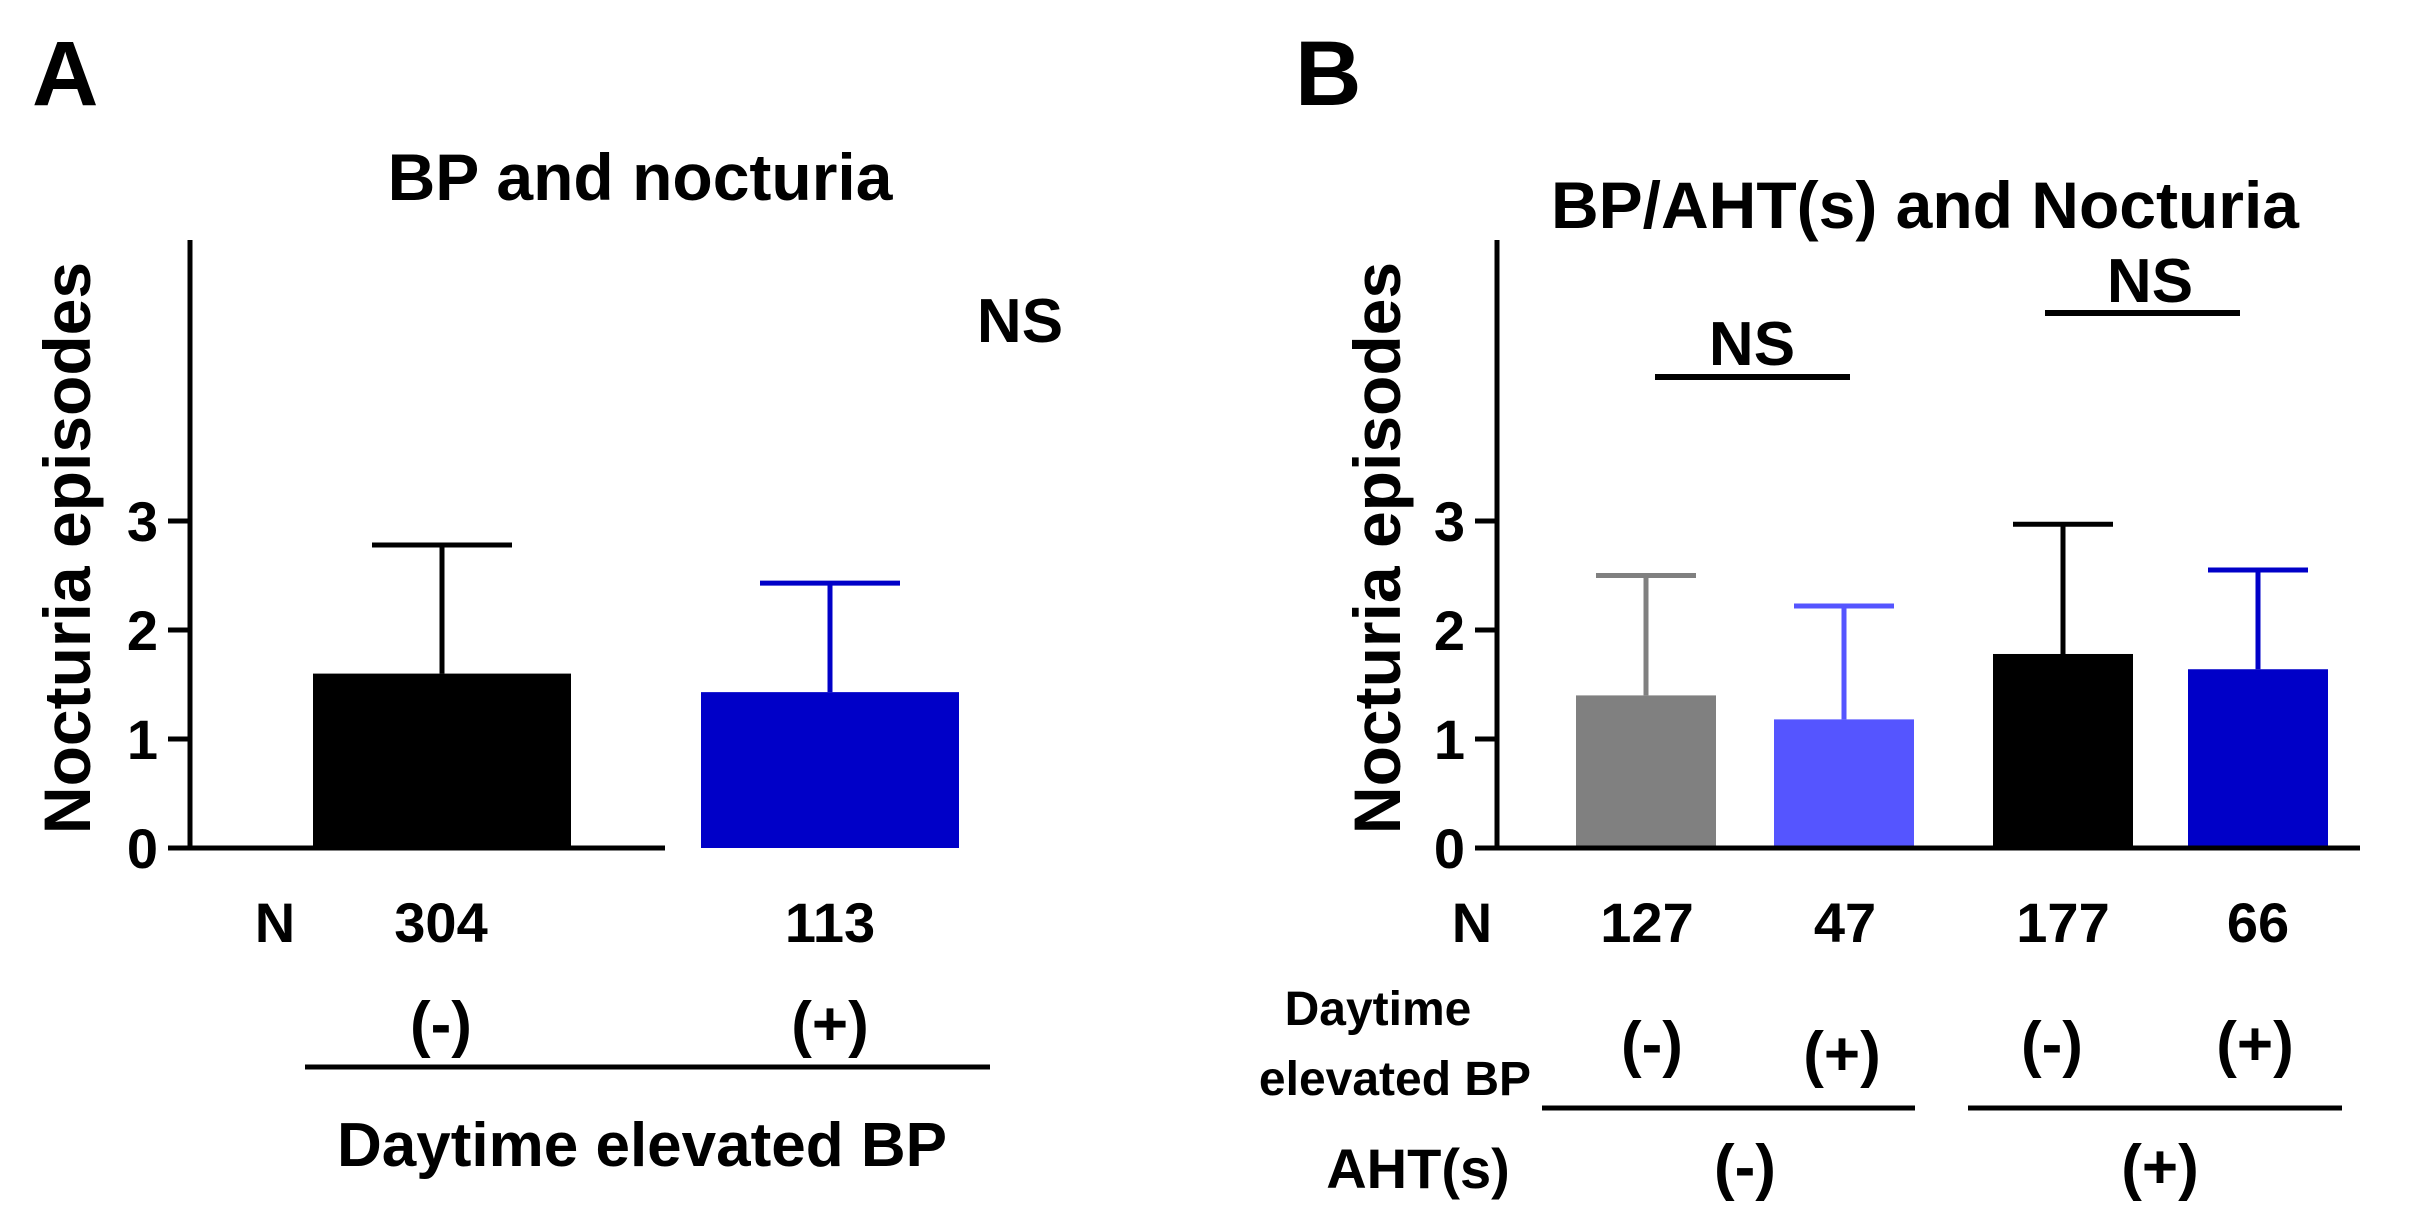 This screenshot has height=1226, width=2426. What do you see at coordinates (1449, 630) in the screenshot?
I see `panel-b-y-tick-label: 2` at bounding box center [1449, 630].